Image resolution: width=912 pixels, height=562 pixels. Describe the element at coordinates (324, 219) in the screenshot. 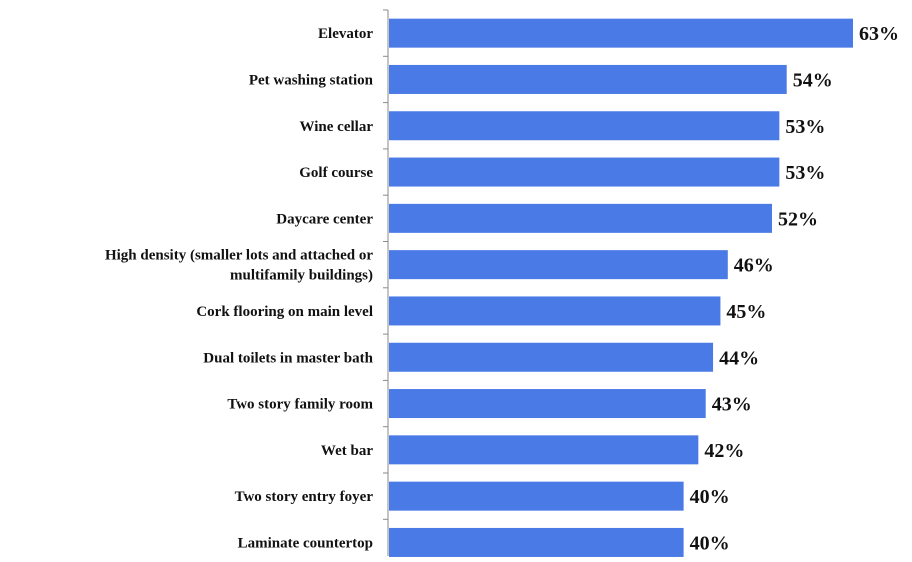

I see `category-label-daycare-center: Daycare center` at that location.